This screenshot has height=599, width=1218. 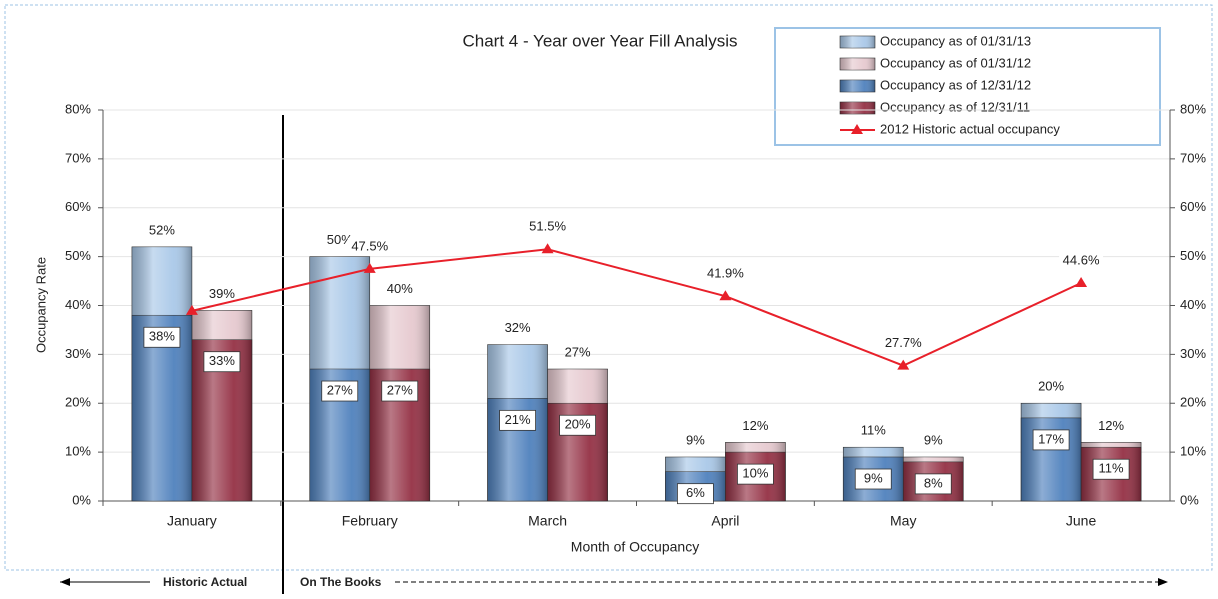 I want to click on x-tick-label: April, so click(x=725, y=521).